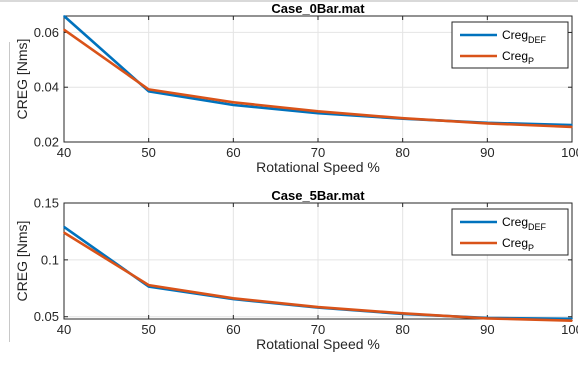 This screenshot has width=578, height=365. I want to click on chart-1-x-tick-label: 70, so click(318, 152).